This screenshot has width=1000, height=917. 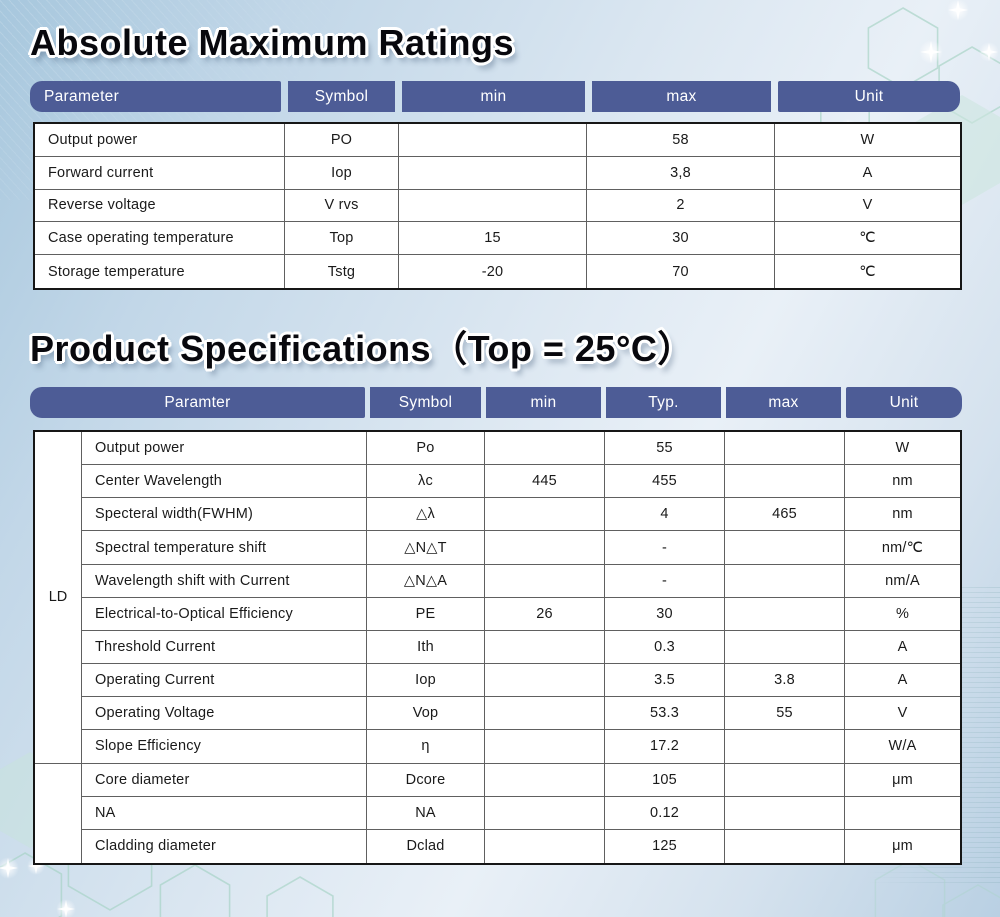 I want to click on absolute-maximum-ratings-title: Absolute Maximum Ratings, so click(x=272, y=42).